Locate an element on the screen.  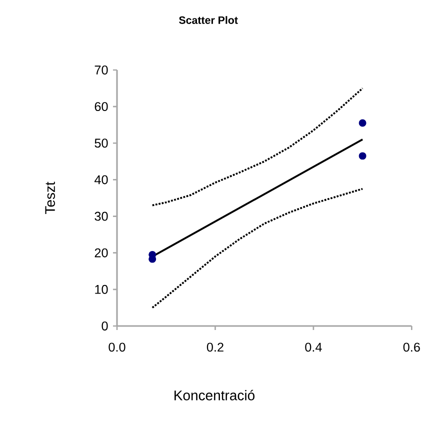
y-tick-label: 60 is located at coordinates (101, 107).